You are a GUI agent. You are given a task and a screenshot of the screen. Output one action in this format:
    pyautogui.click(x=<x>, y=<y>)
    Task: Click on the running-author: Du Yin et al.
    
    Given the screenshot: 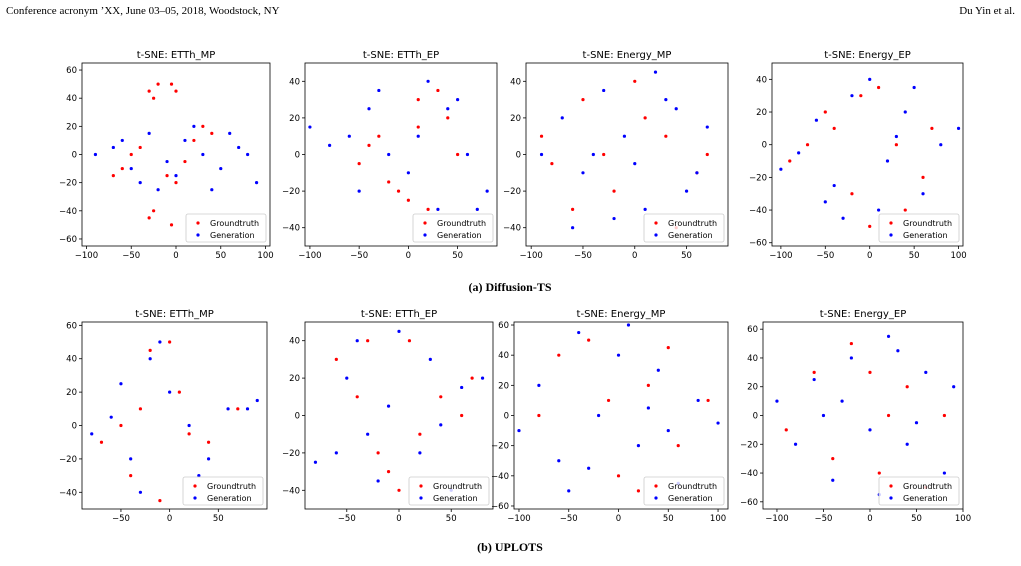 What is the action you would take?
    pyautogui.click(x=987, y=11)
    